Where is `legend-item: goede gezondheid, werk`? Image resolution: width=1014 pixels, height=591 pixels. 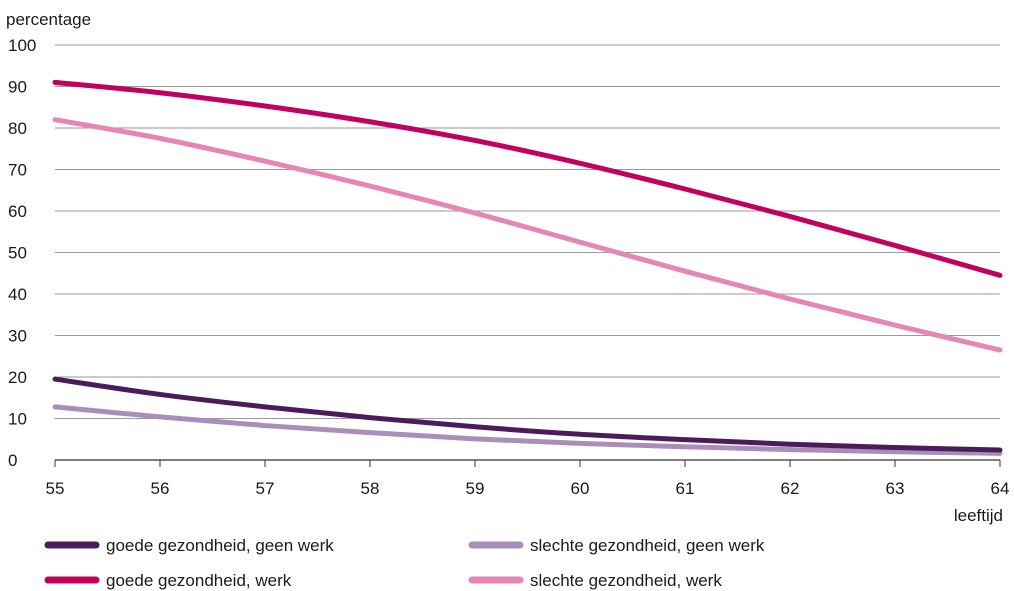 legend-item: goede gezondheid, werk is located at coordinates (170, 580).